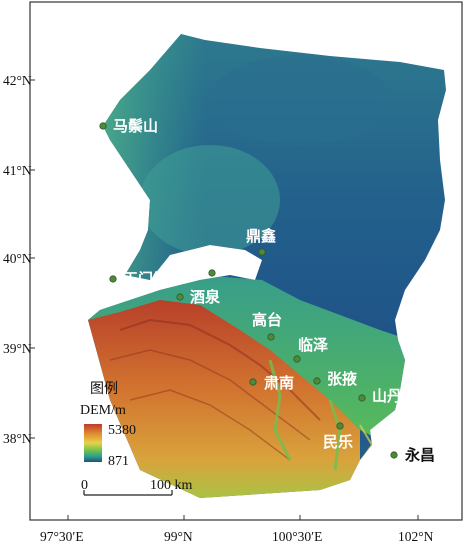 Image resolution: width=471 pixels, height=549 pixels. What do you see at coordinates (261, 236) in the screenshot?
I see `place-label-dingxin: 鼎鑫` at bounding box center [261, 236].